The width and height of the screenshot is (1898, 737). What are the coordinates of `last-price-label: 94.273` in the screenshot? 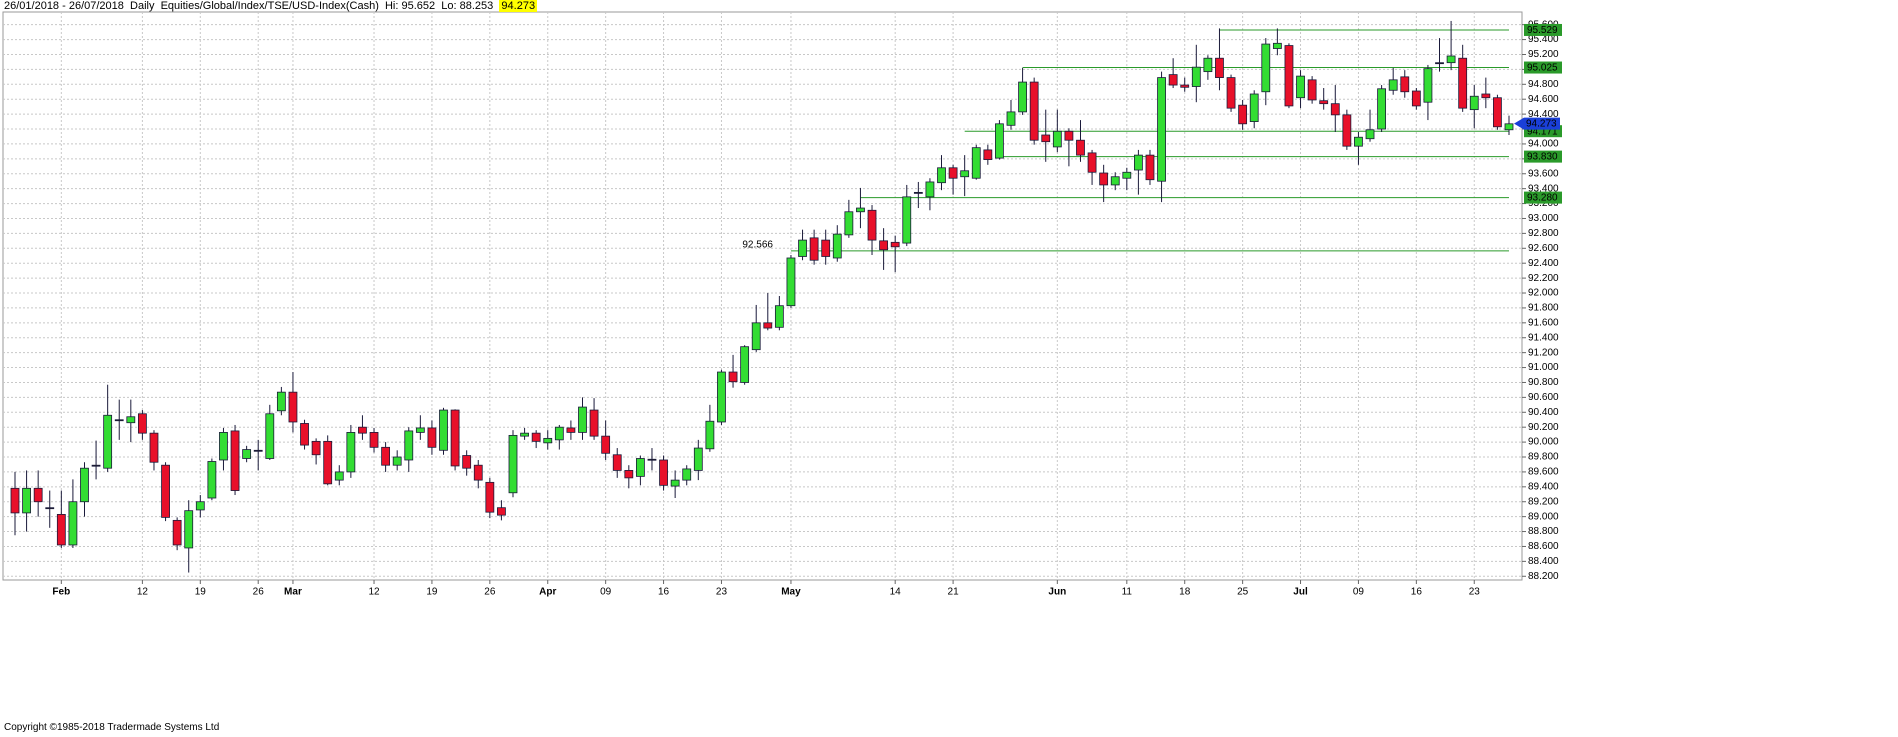 It's located at (1541, 124).